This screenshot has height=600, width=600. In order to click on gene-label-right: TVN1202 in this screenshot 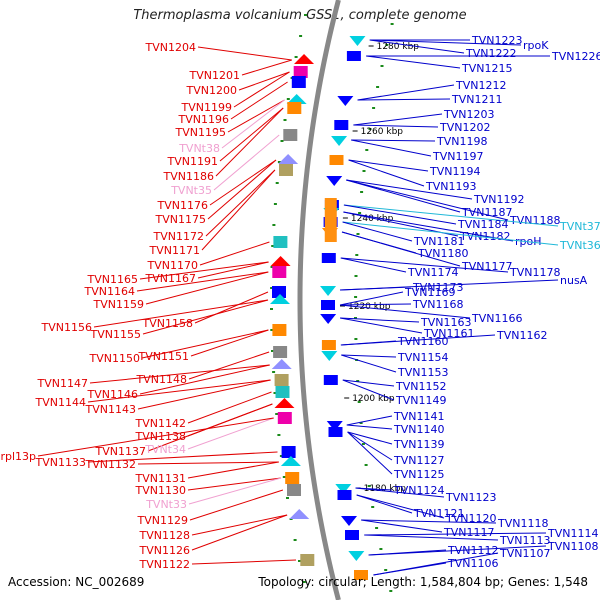, I will do `click(464, 127)`.